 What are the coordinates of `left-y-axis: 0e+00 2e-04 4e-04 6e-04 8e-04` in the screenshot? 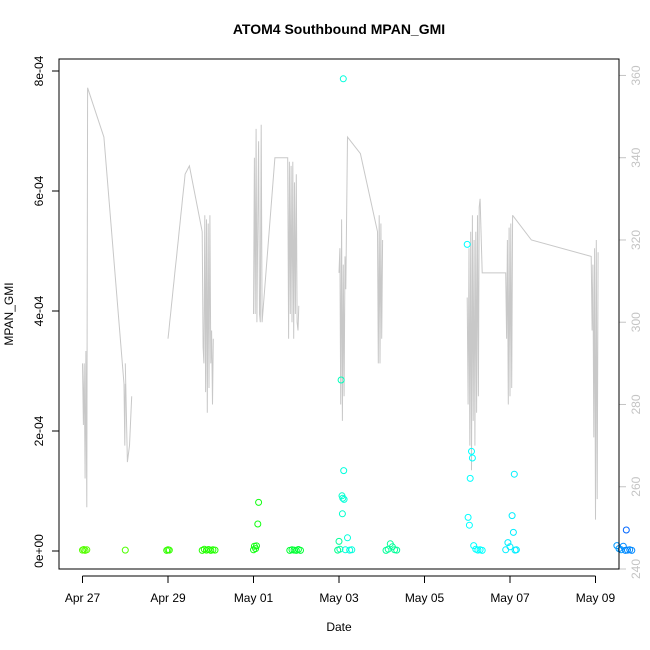 It's located at (46, 311).